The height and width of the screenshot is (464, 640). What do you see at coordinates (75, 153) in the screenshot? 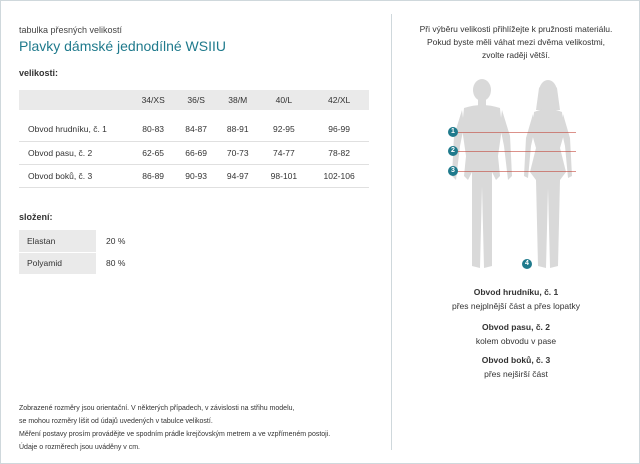
I see `row-label: Obvod pasu, č. 2` at bounding box center [75, 153].